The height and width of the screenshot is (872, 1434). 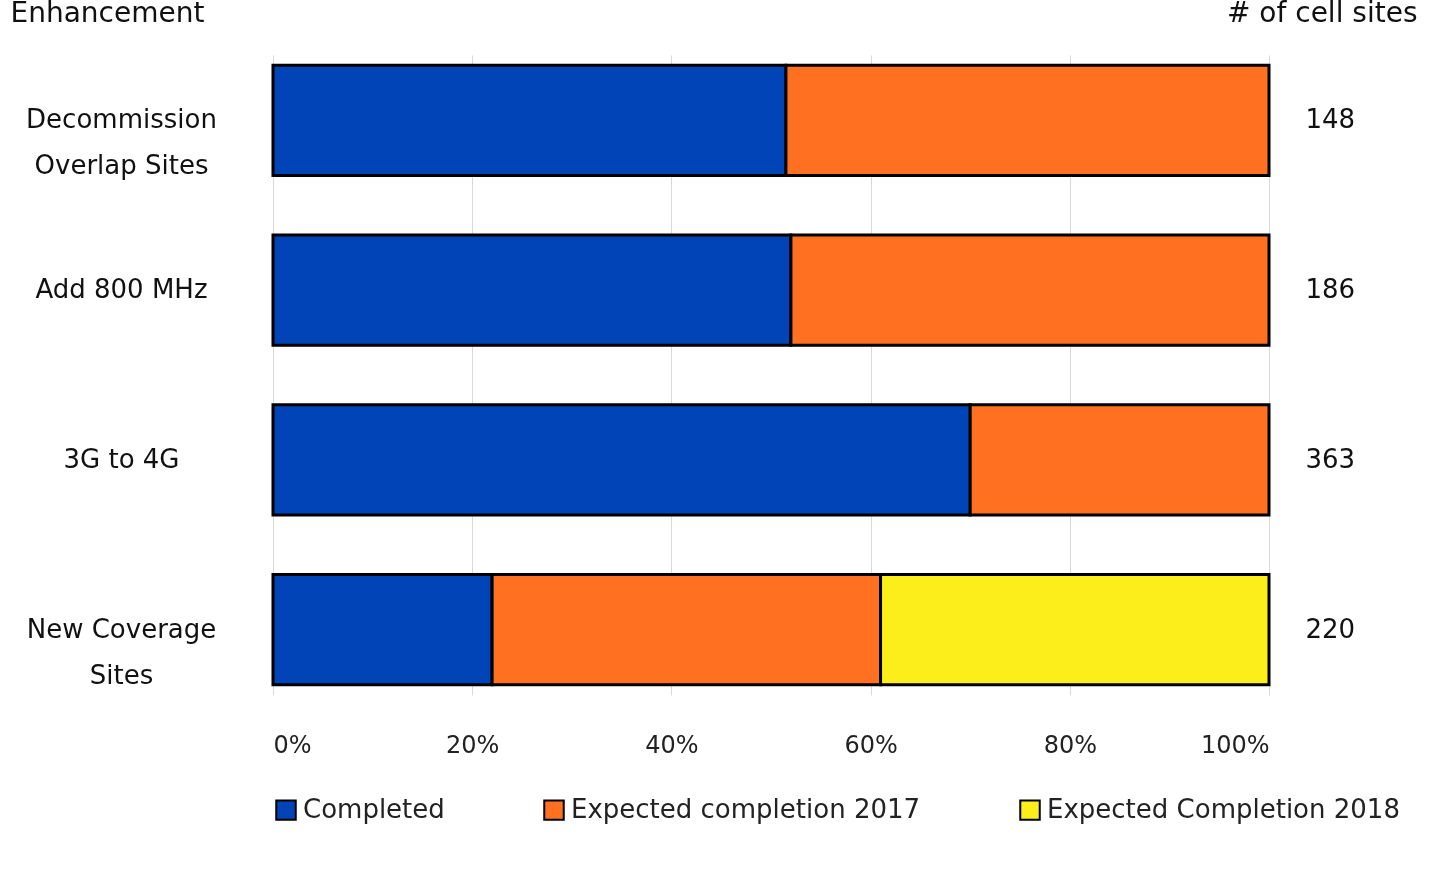 I want to click on x-tick-label: 40%, so click(x=672, y=744).